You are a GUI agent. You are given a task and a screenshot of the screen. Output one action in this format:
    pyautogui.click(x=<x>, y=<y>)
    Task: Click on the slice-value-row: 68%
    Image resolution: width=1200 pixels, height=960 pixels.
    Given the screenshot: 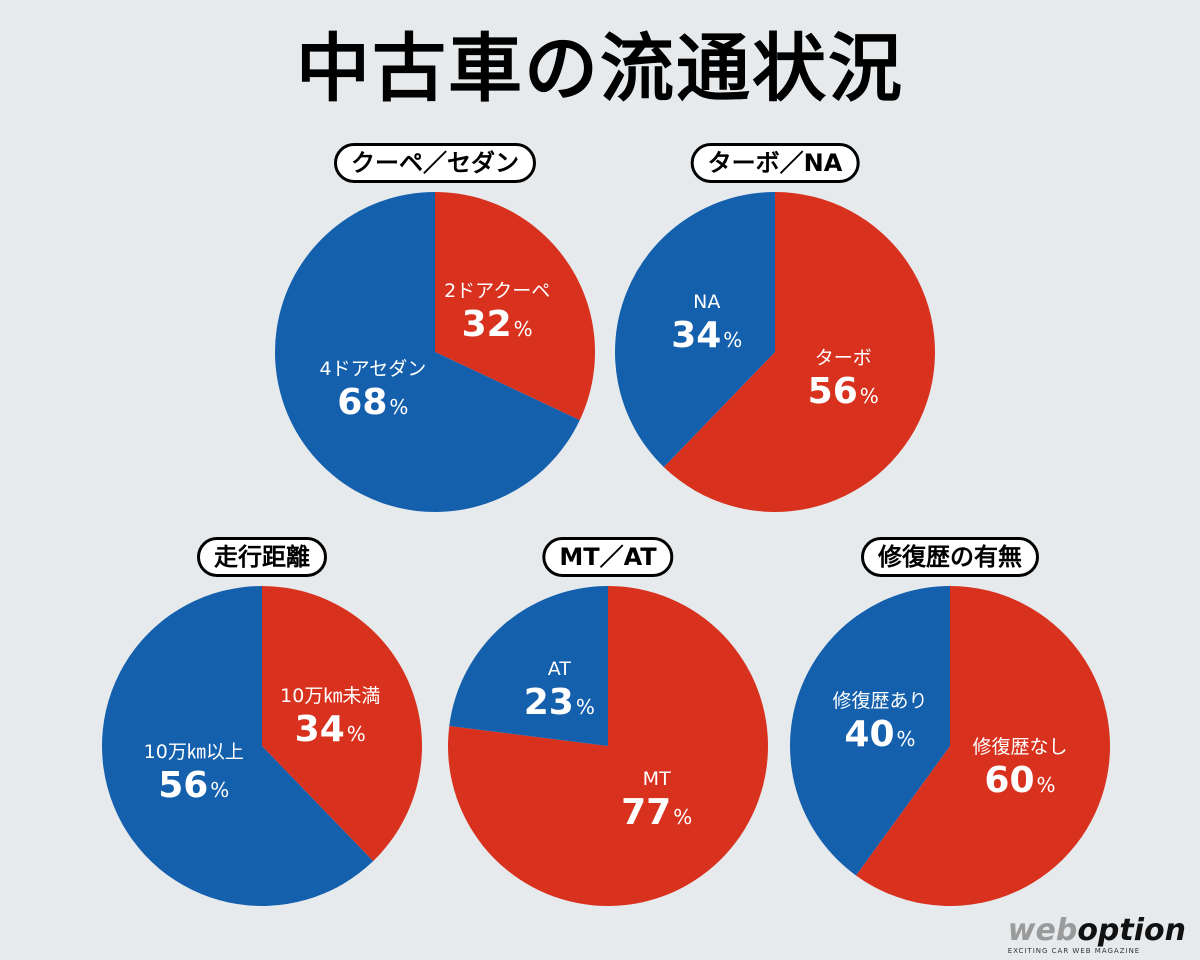 What is the action you would take?
    pyautogui.click(x=372, y=403)
    